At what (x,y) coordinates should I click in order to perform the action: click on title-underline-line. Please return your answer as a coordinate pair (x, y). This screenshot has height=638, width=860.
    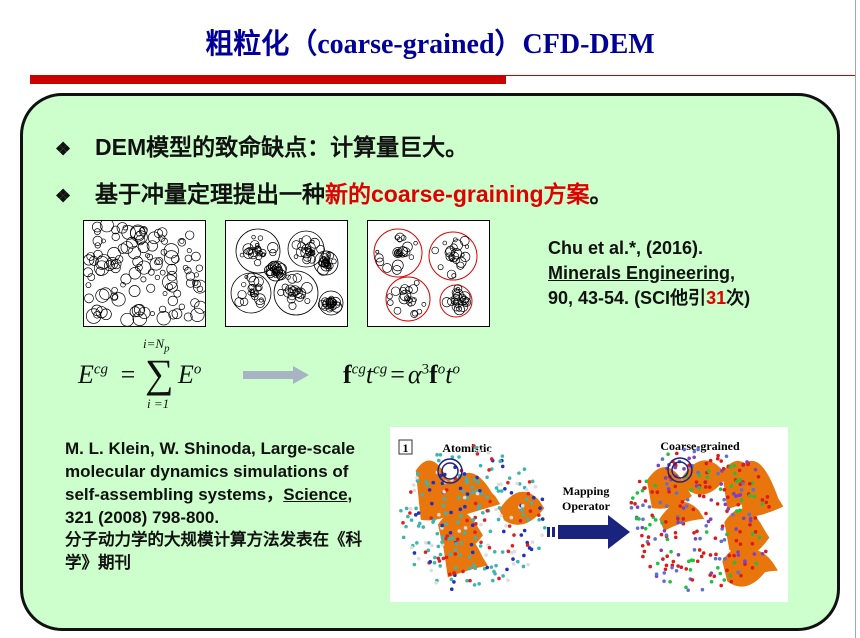
    Looking at the image, I should click on (680, 75).